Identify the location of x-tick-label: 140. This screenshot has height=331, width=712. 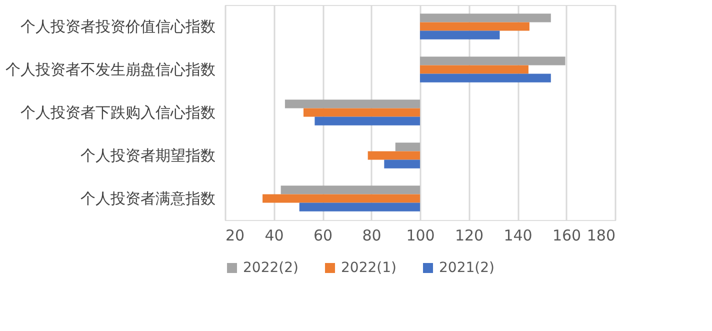
(518, 235).